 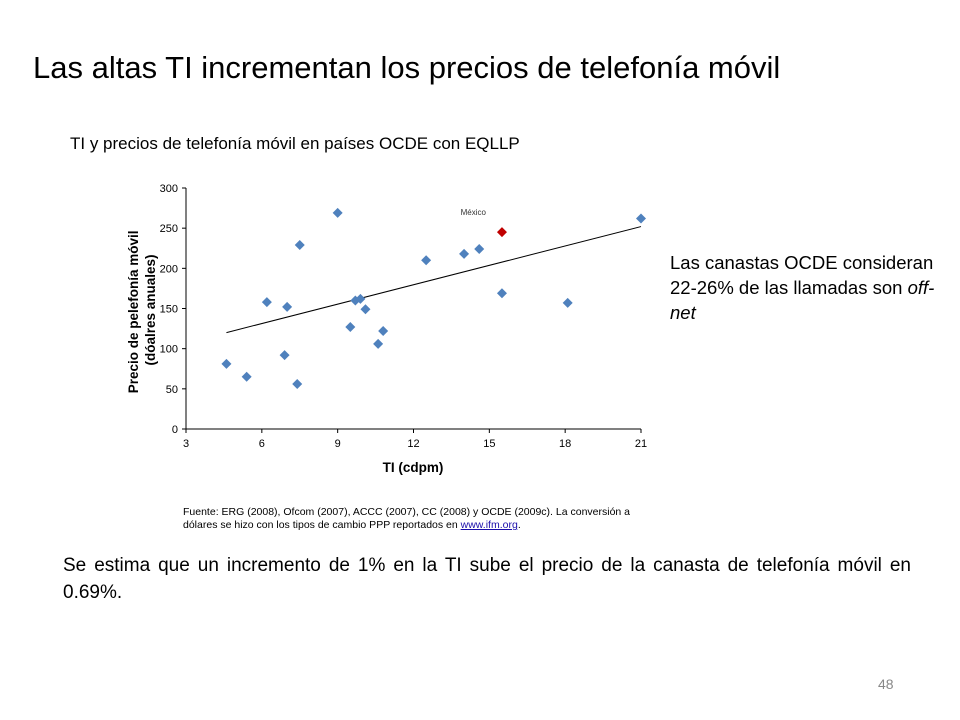 What do you see at coordinates (434, 280) in the screenshot?
I see `trendline` at bounding box center [434, 280].